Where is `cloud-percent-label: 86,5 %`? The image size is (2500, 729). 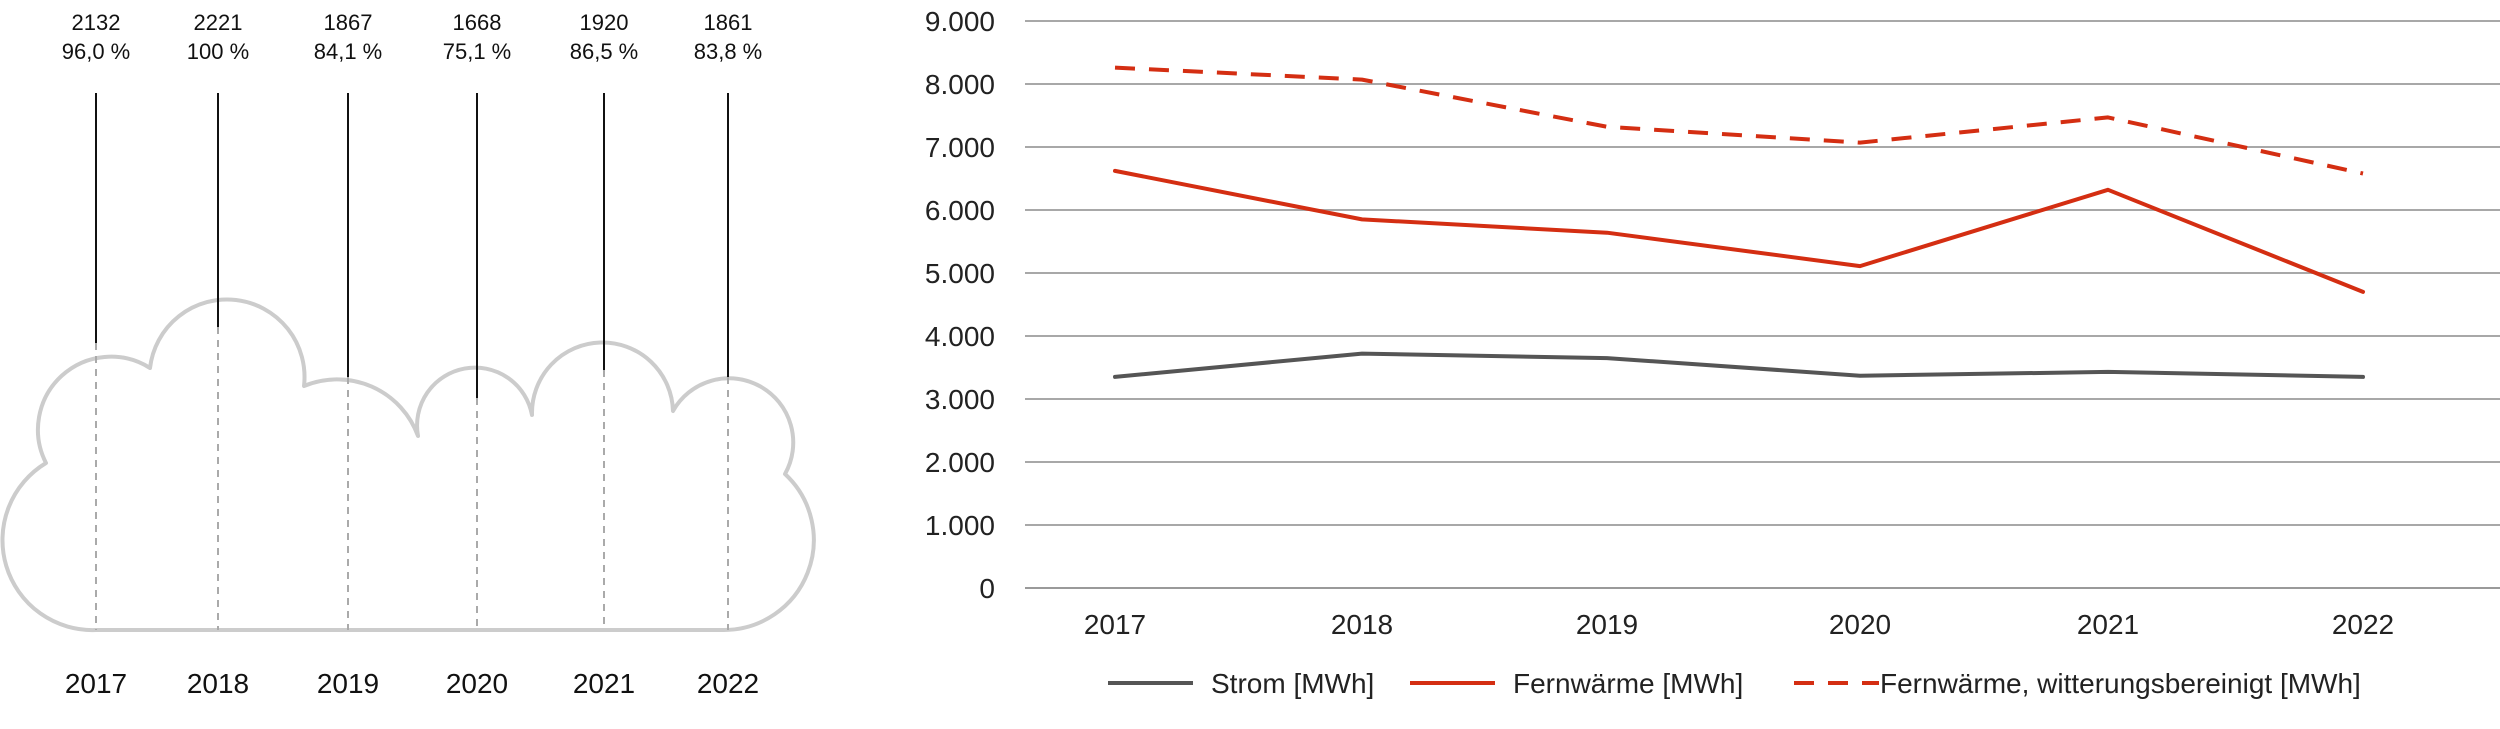
cloud-percent-label: 86,5 % is located at coordinates (604, 51).